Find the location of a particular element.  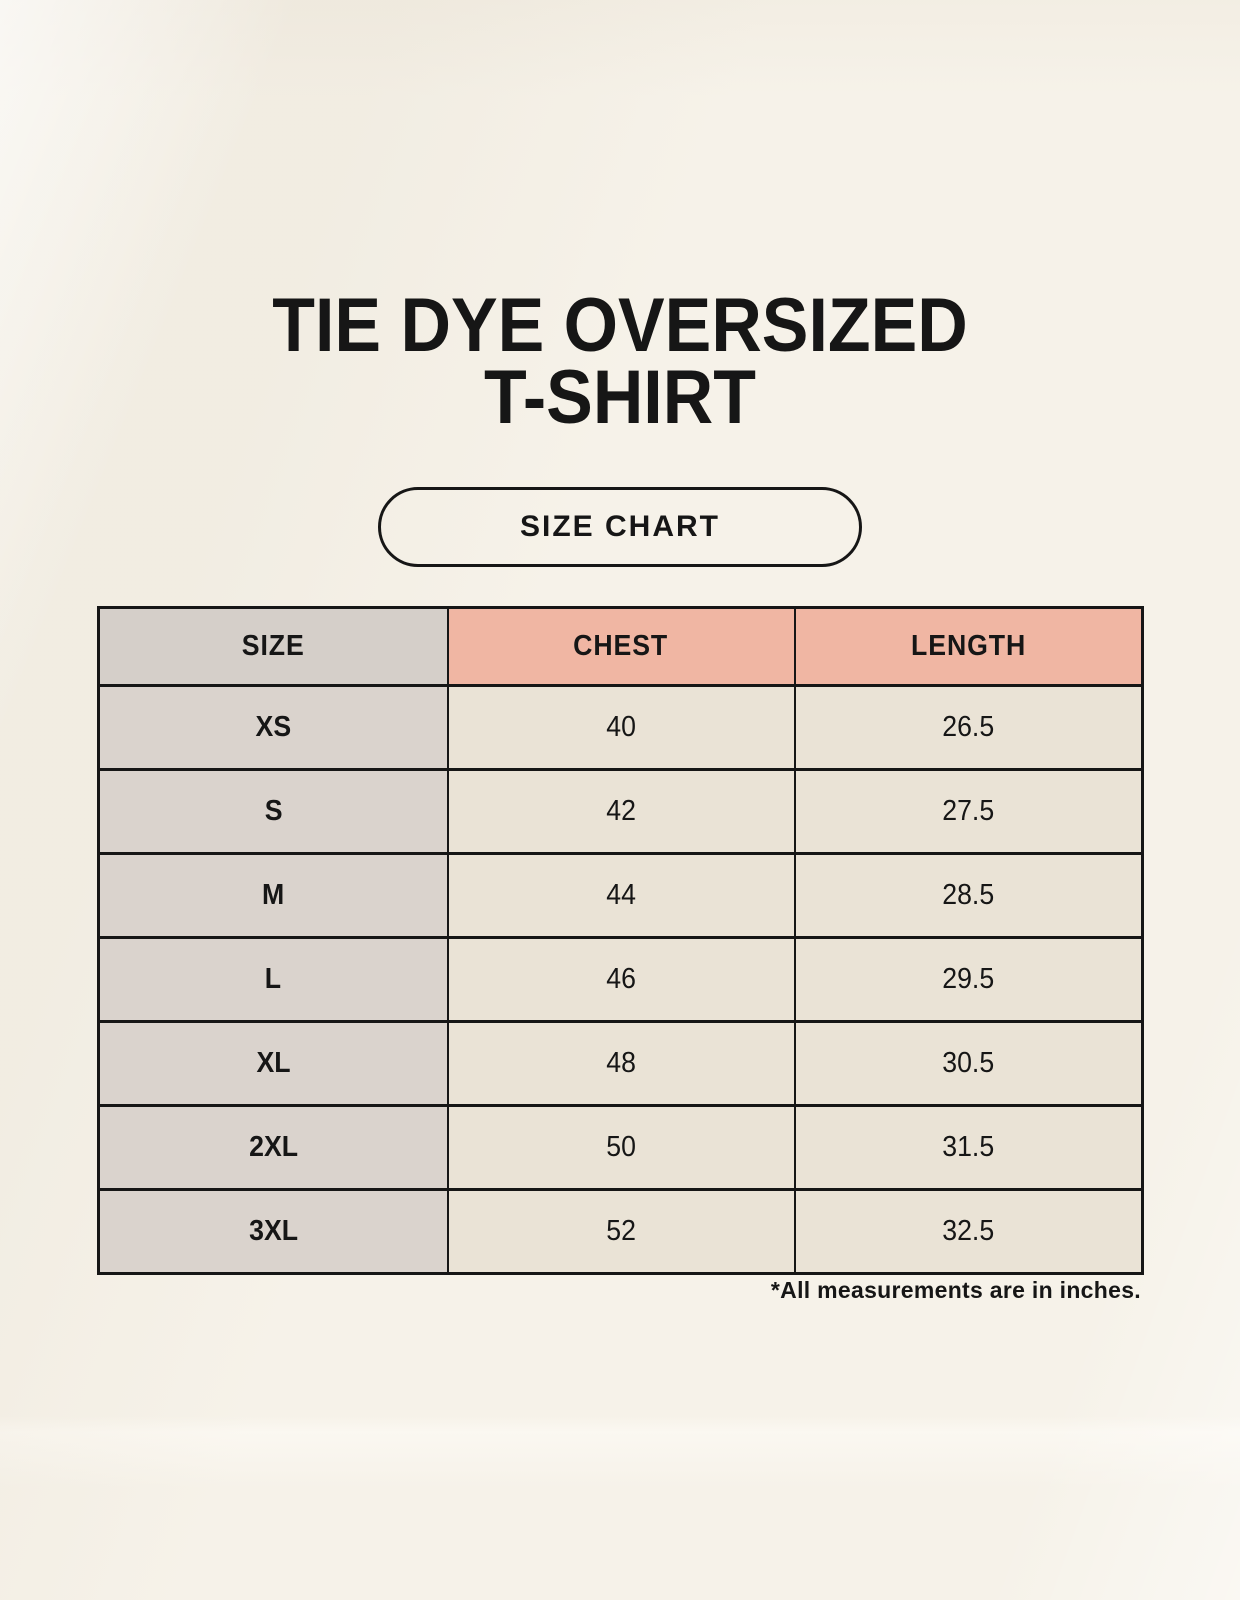

chest-cell: 44 is located at coordinates (621, 895).